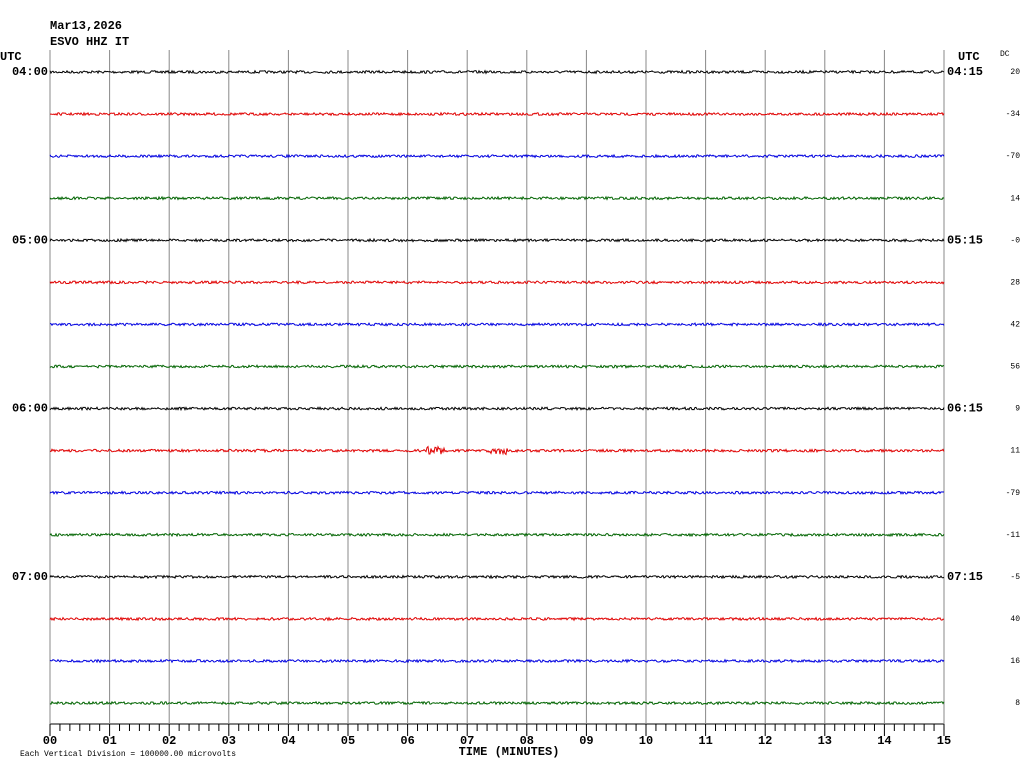 The width and height of the screenshot is (1024, 773). What do you see at coordinates (30, 577) in the screenshot?
I see `left-time-label: 07:00` at bounding box center [30, 577].